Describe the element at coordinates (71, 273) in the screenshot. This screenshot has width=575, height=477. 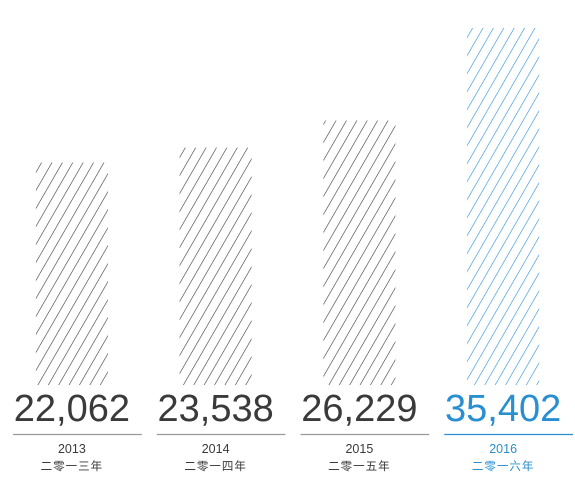
I see `bar-2013` at that location.